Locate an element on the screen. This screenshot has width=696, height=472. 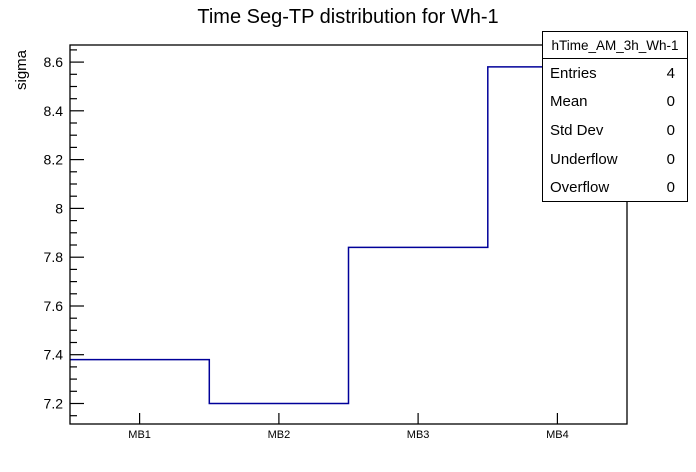
stat-label: Overflow is located at coordinates (580, 188).